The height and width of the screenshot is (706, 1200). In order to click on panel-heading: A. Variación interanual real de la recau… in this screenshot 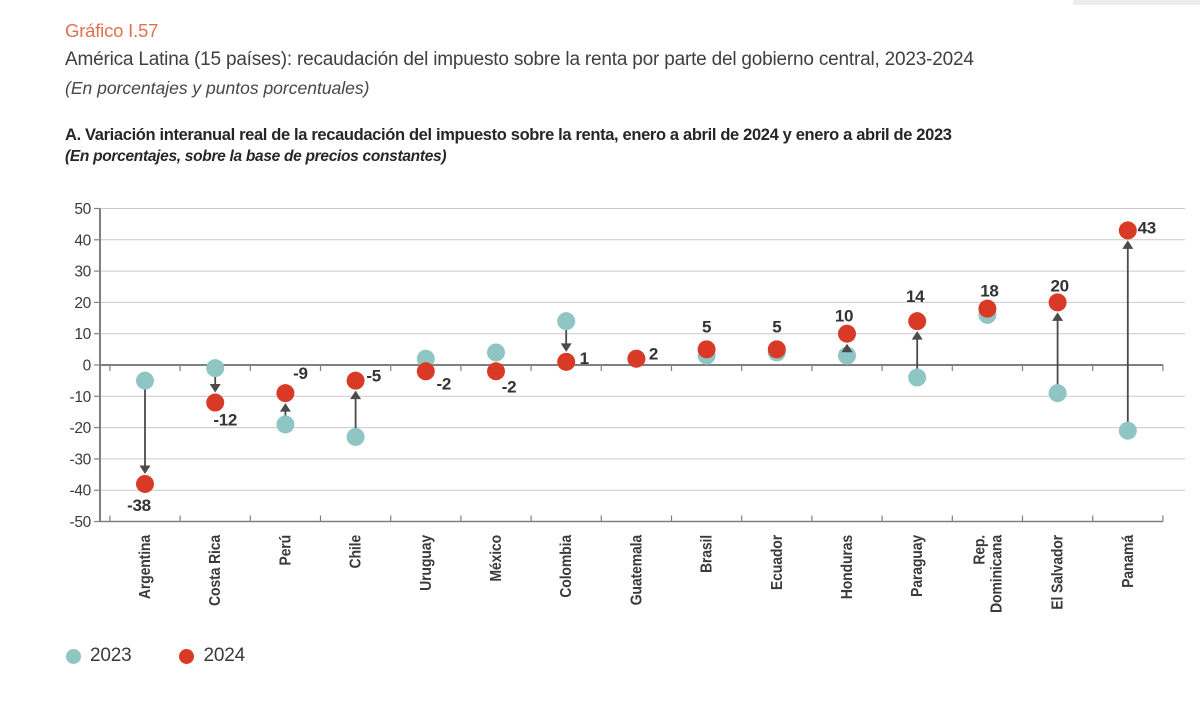, I will do `click(508, 135)`.